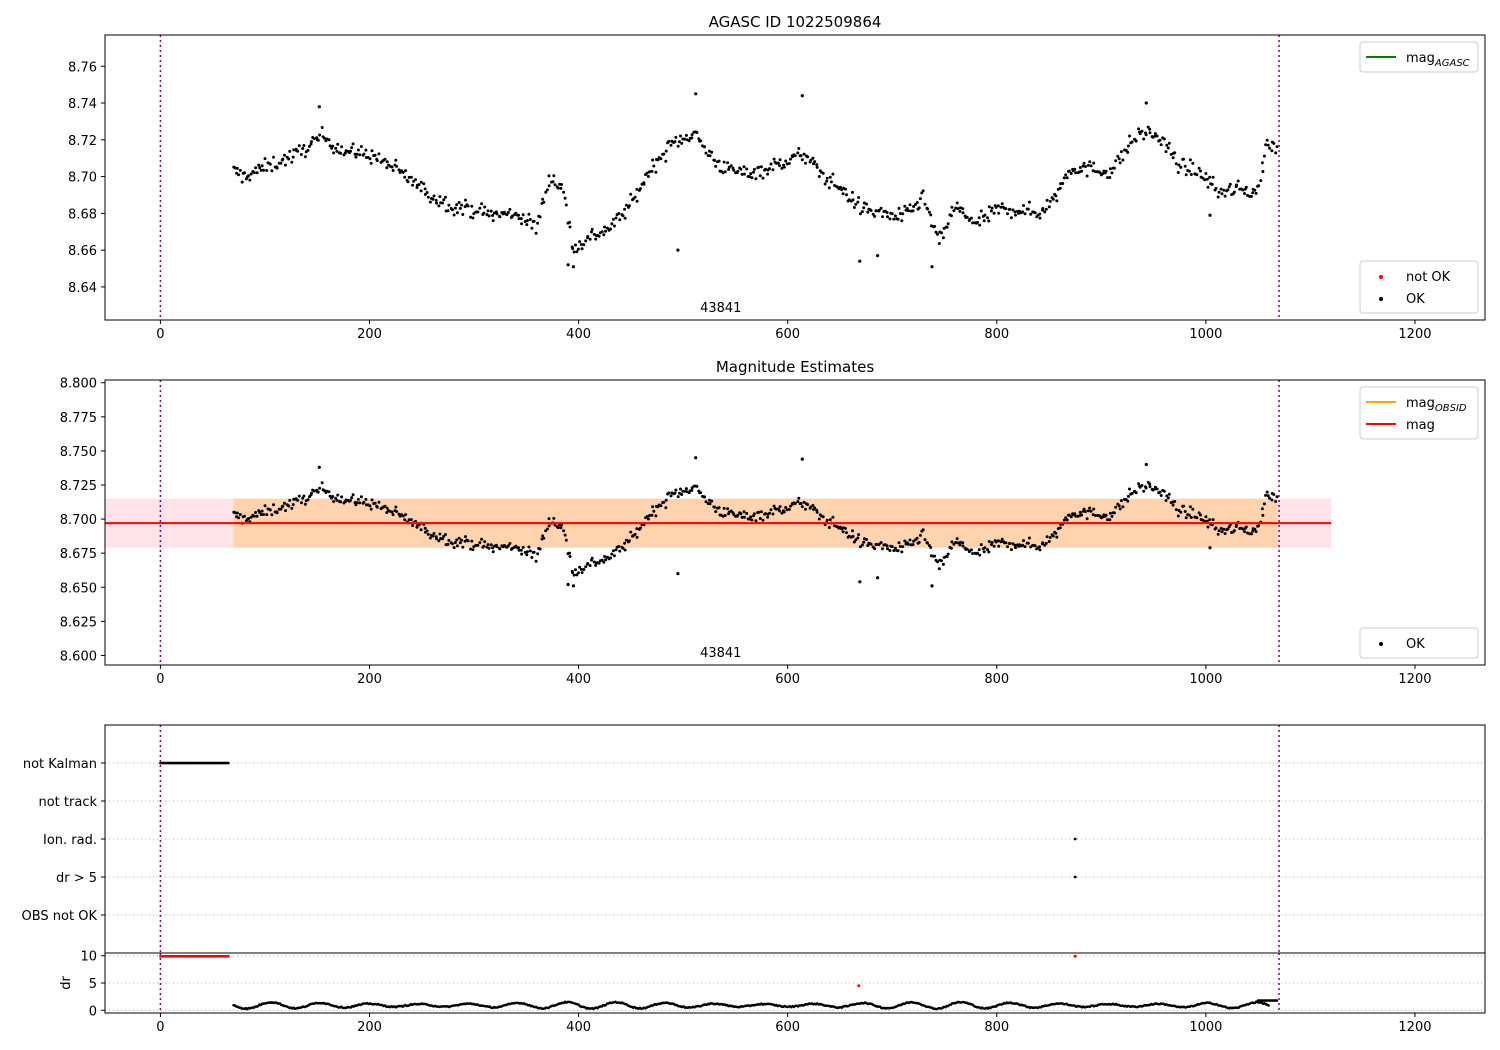 The width and height of the screenshot is (1500, 1050). I want to click on legend: magAGASC, so click(1419, 57).